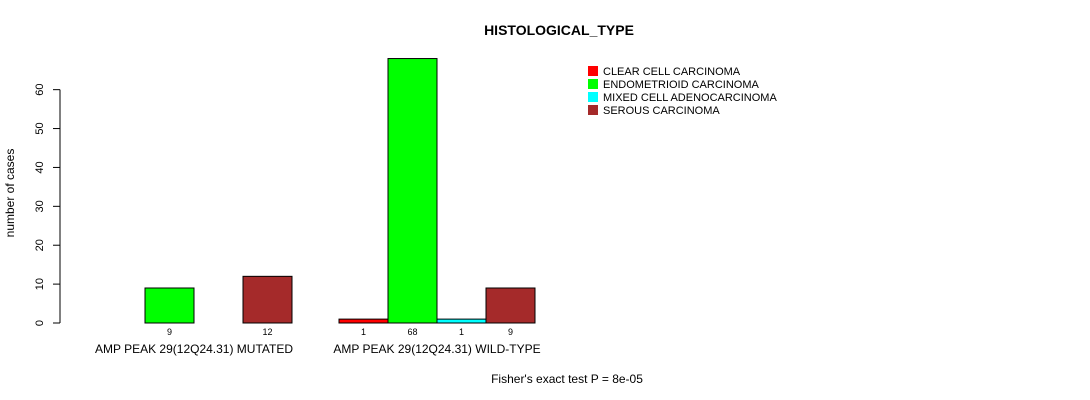 This screenshot has width=1090, height=400. I want to click on y-tick-label: 20, so click(40, 245).